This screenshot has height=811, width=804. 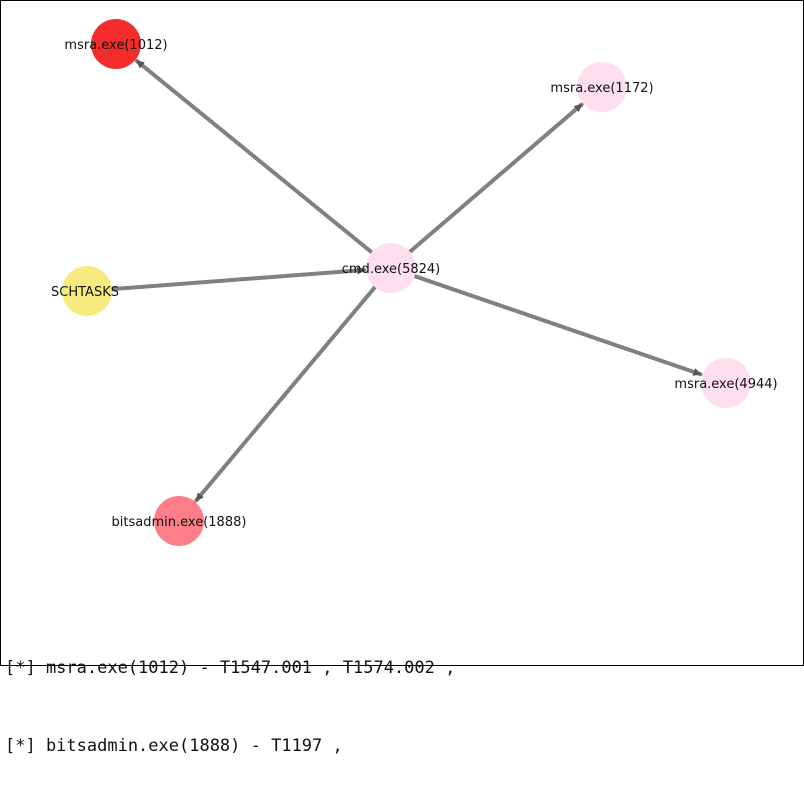 What do you see at coordinates (292, 386) in the screenshot?
I see `edge-center-to-n1888` at bounding box center [292, 386].